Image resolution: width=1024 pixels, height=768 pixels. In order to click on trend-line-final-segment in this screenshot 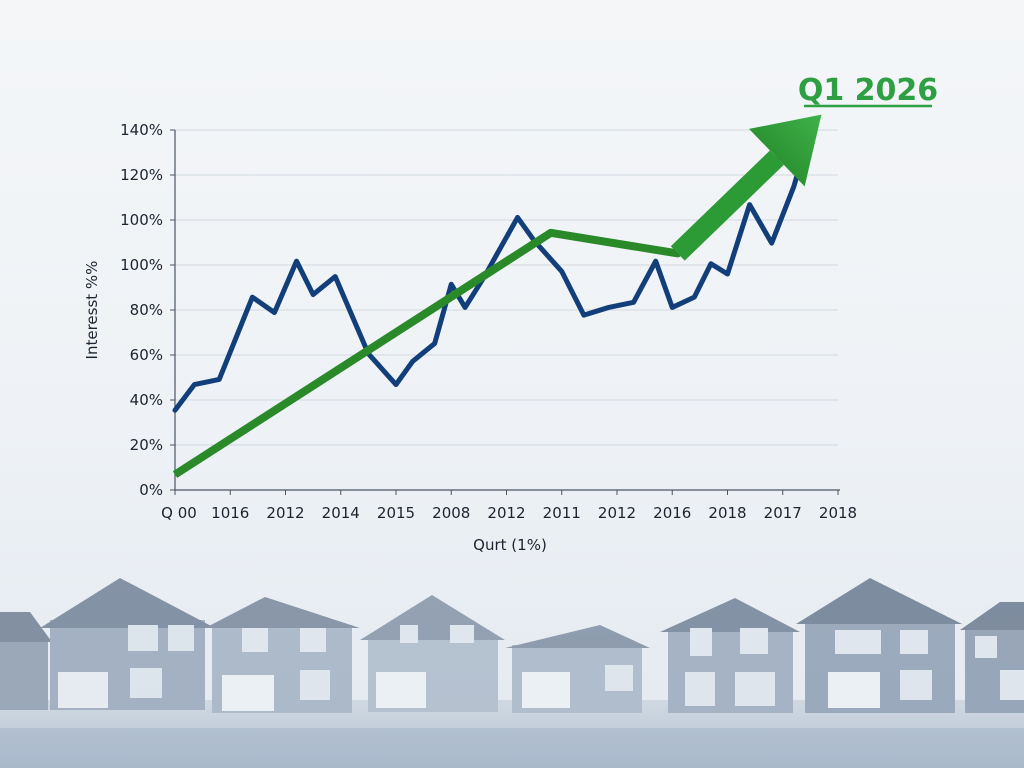, I will do `click(727, 205)`.